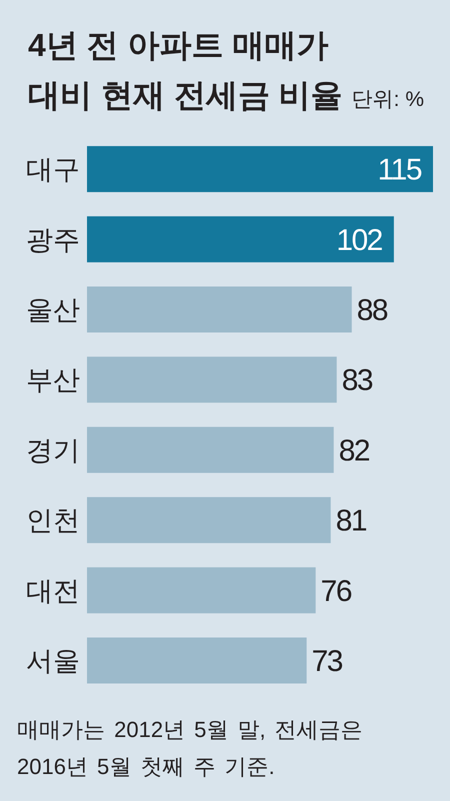 The height and width of the screenshot is (801, 450). I want to click on y-tick-label: 대전, so click(53, 591).